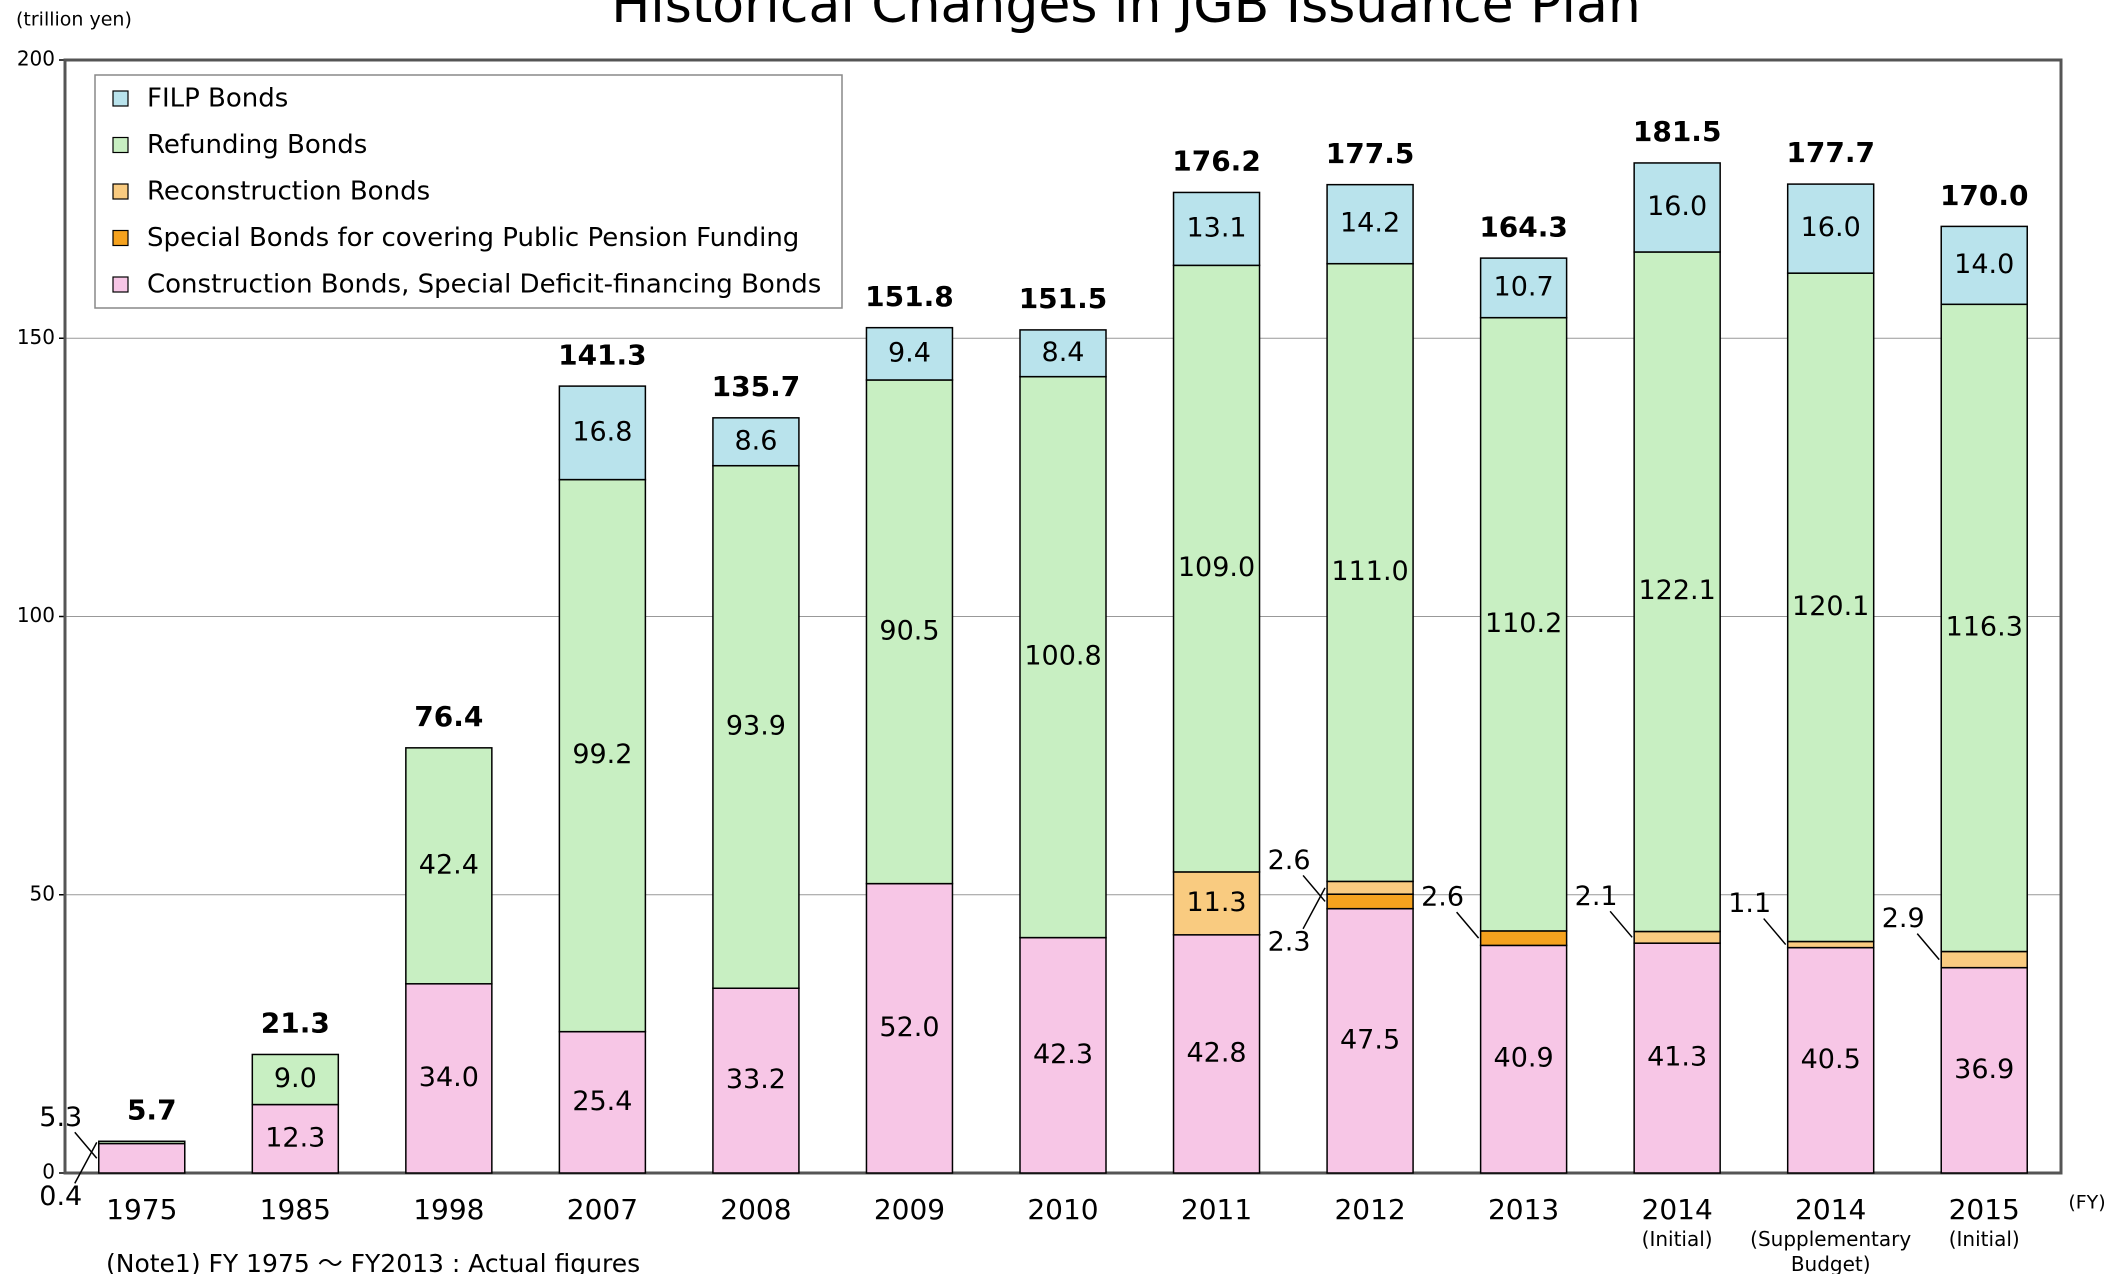  I want to click on x-tick-label: 2010, so click(1062, 1209).